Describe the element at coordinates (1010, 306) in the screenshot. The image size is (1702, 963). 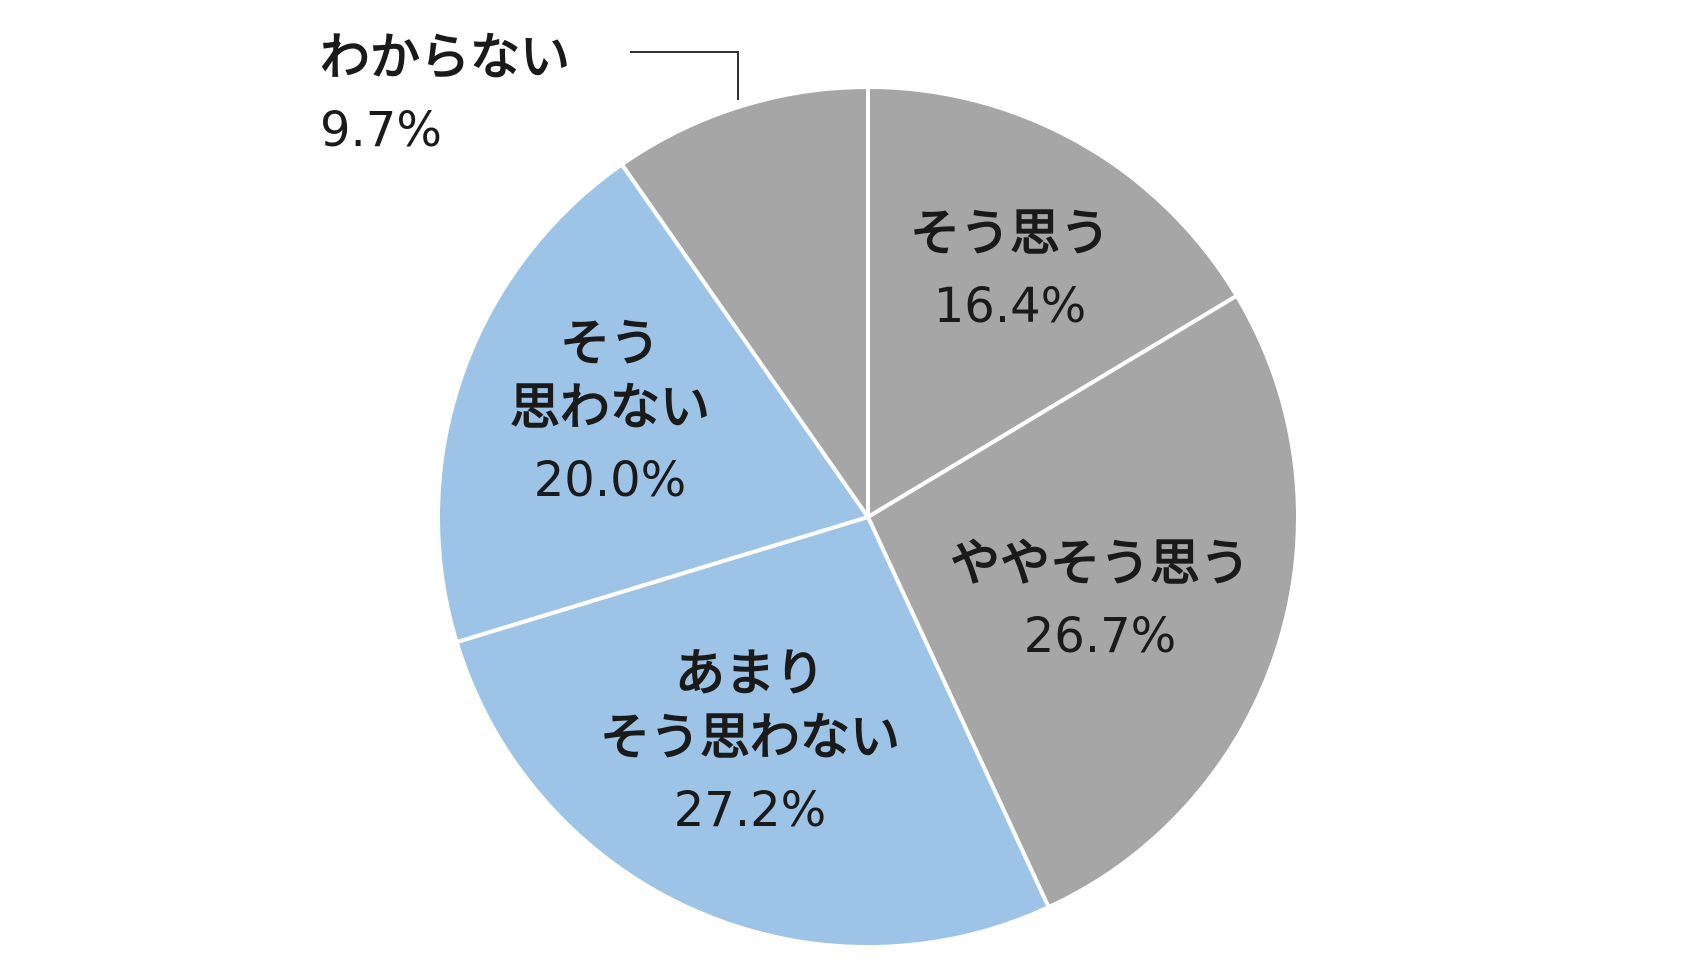
I see `slice-value-label: 16.4%` at that location.